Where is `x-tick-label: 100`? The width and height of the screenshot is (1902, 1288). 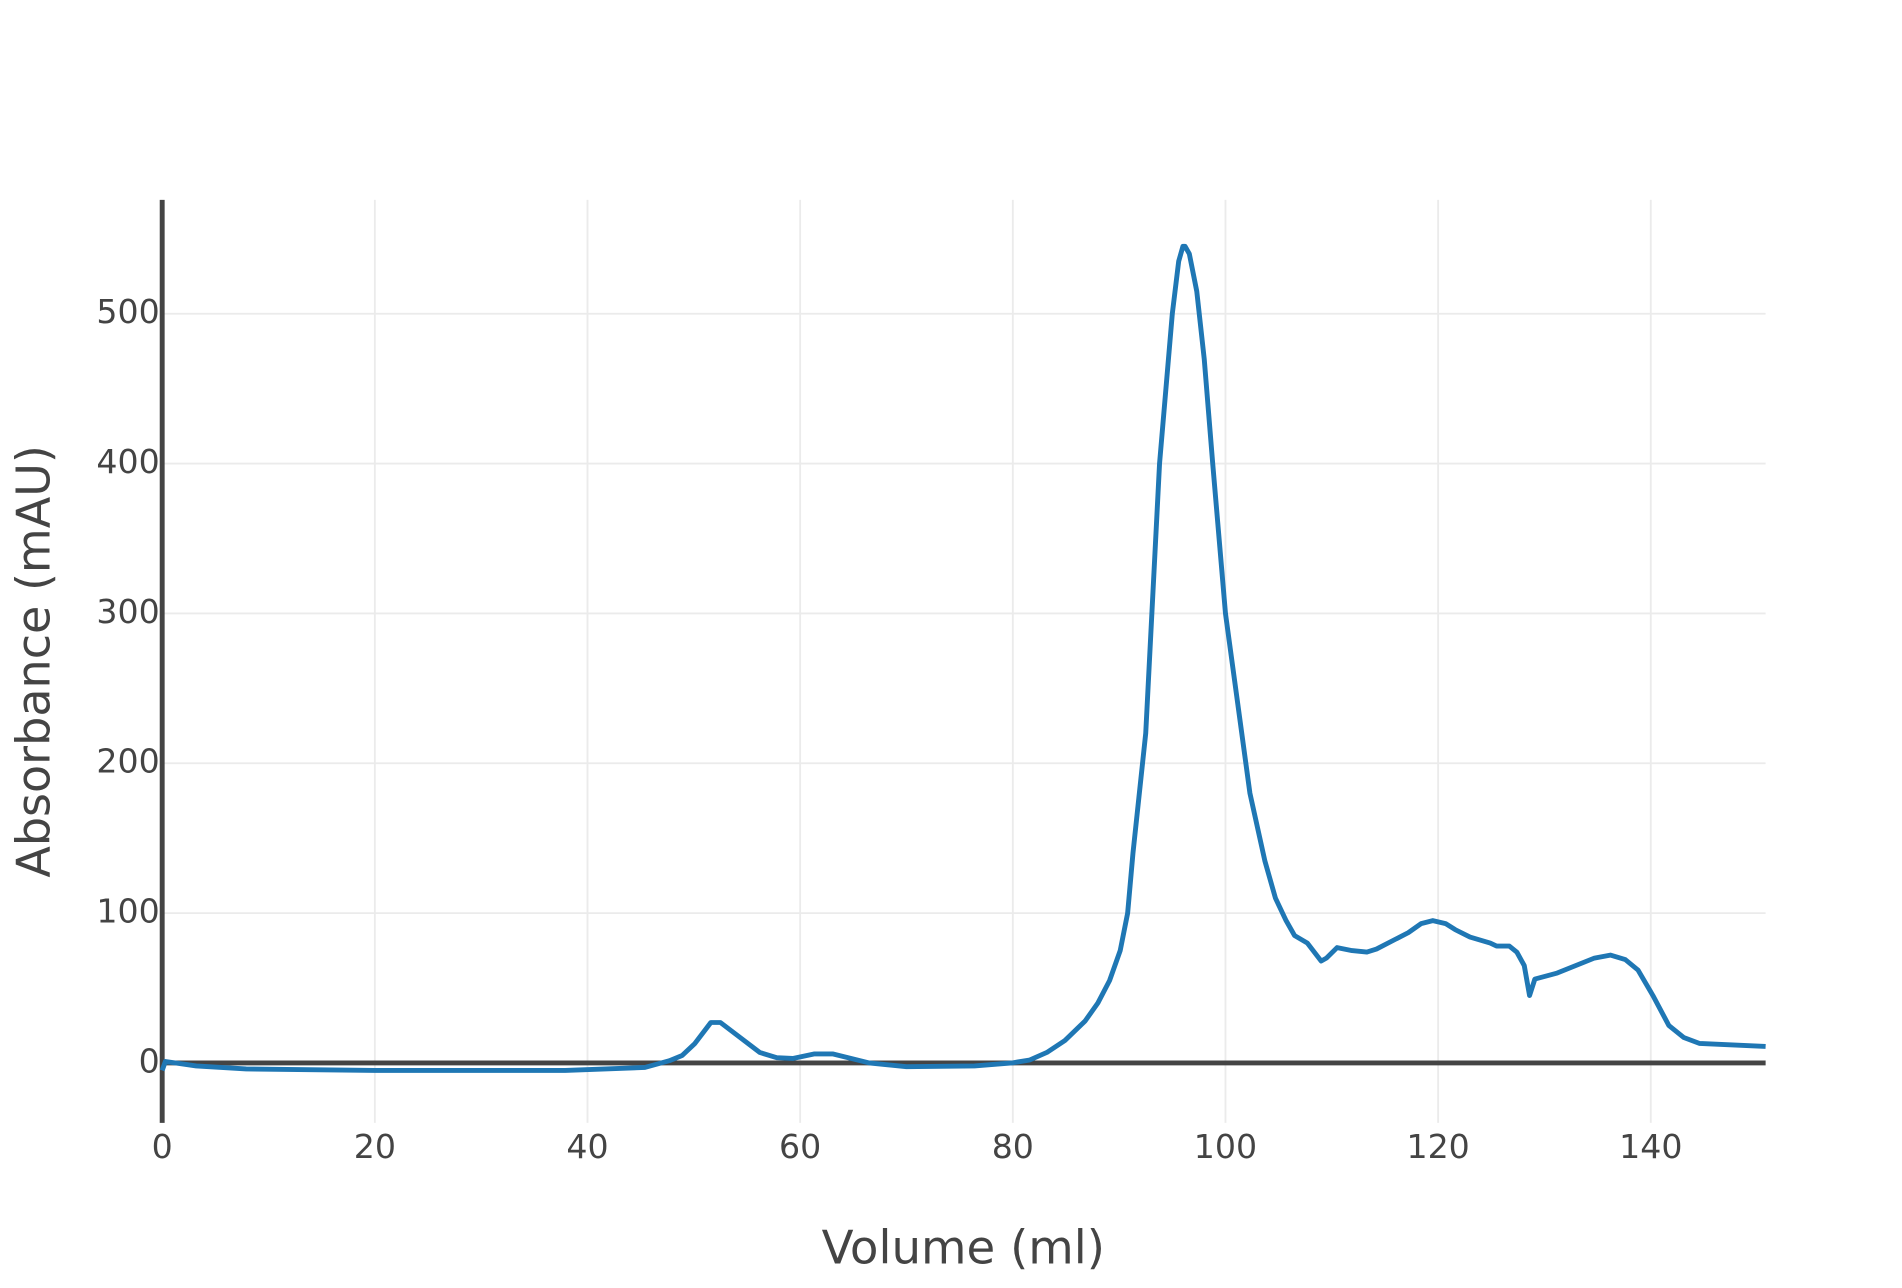 x-tick-label: 100 is located at coordinates (1225, 1146).